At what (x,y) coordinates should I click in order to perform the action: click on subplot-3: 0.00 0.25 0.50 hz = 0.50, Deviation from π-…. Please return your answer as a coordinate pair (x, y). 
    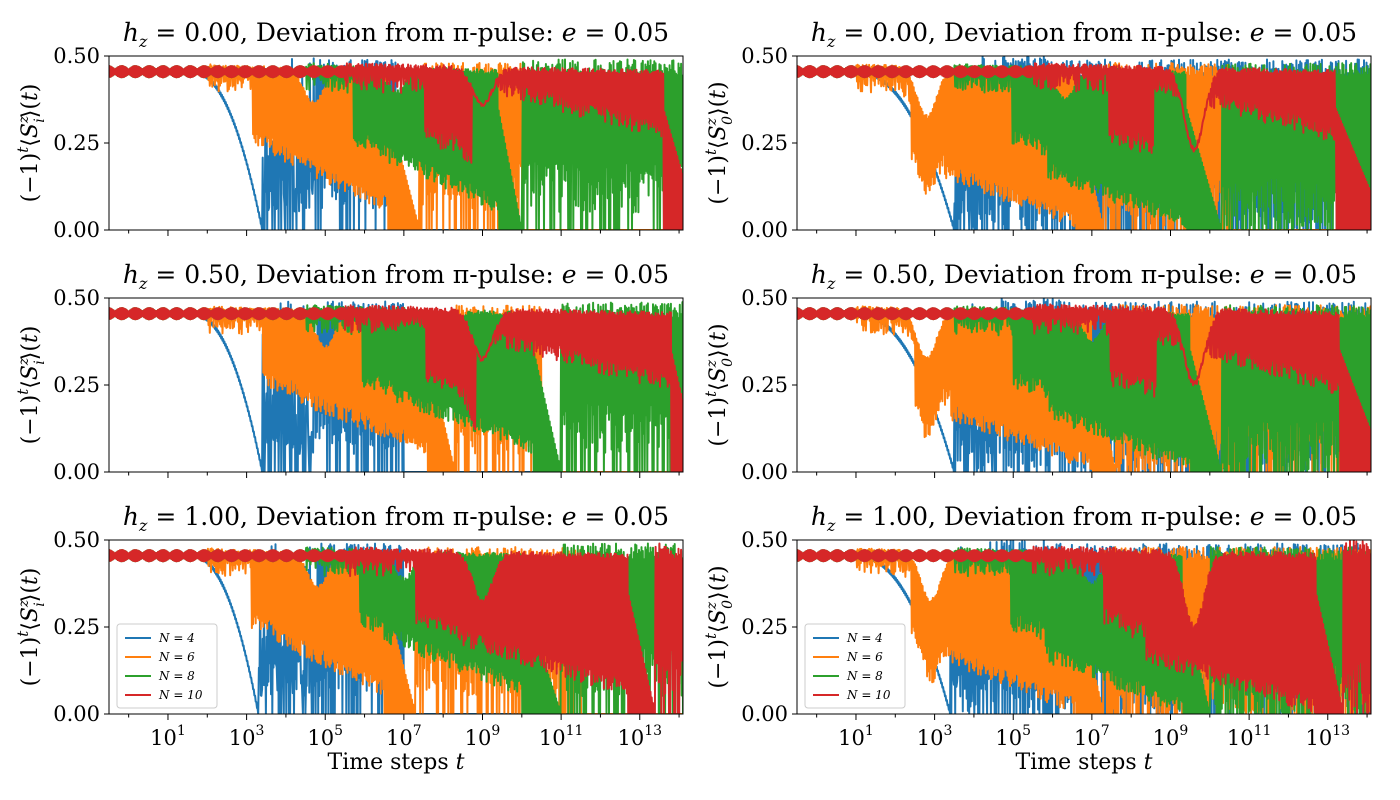
    Looking at the image, I should click on (349, 372).